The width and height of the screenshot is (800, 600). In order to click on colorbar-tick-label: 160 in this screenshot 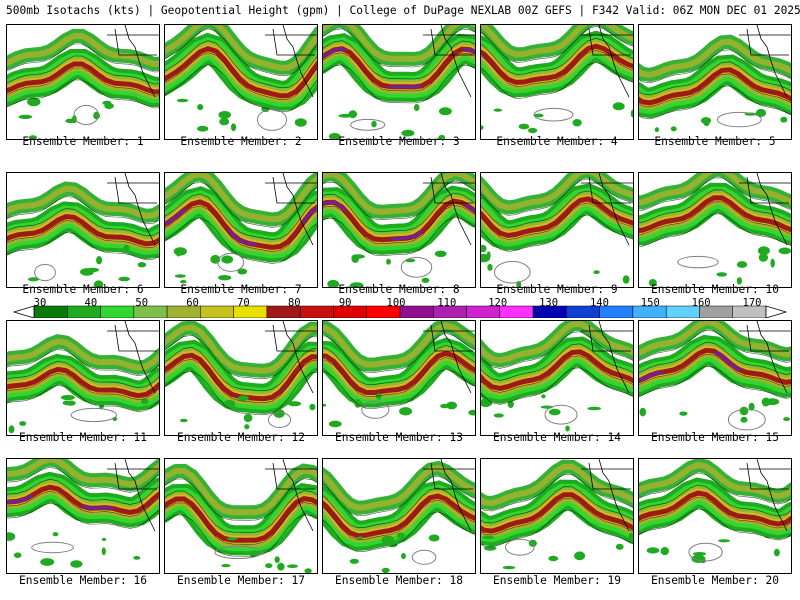, I will do `click(701, 303)`.